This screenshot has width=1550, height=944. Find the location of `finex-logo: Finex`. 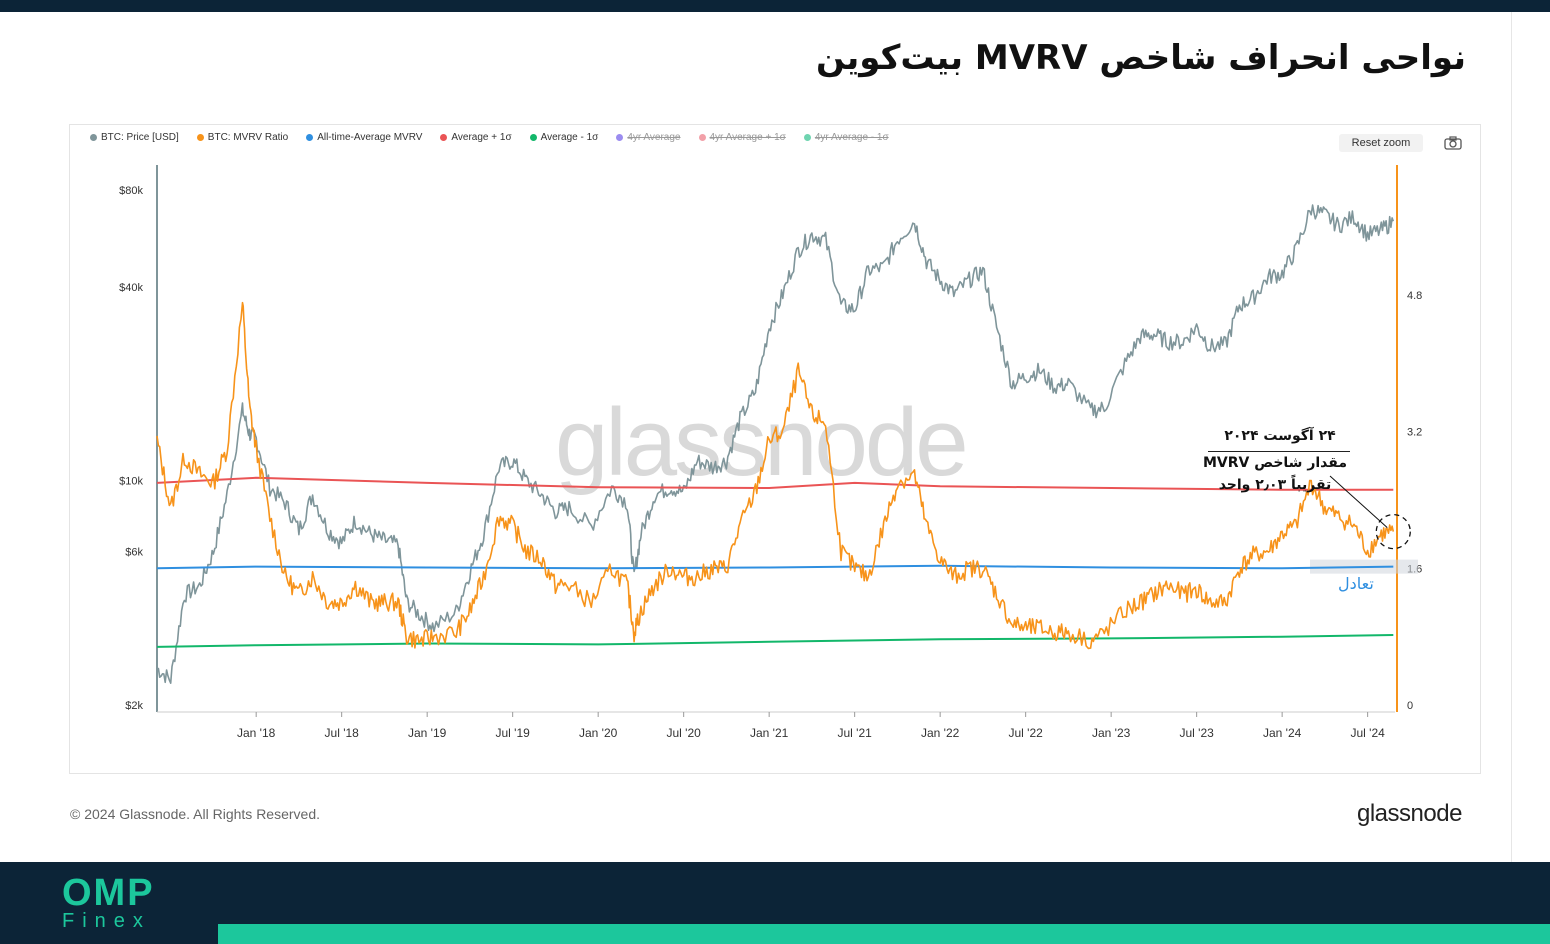

finex-logo: Finex is located at coordinates (106, 921).